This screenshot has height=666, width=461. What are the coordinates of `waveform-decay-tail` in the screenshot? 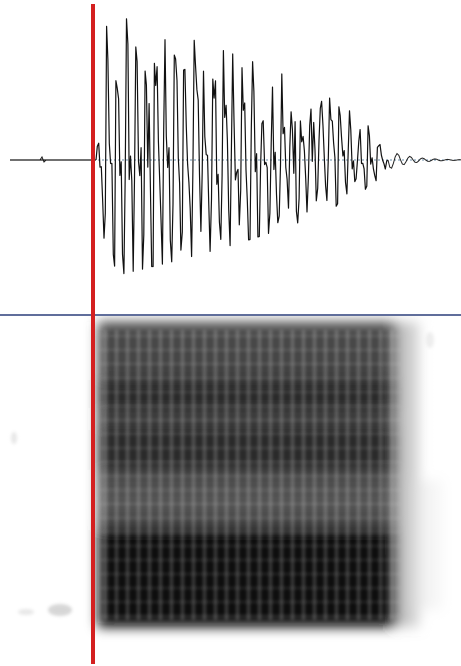 It's located at (424, 160).